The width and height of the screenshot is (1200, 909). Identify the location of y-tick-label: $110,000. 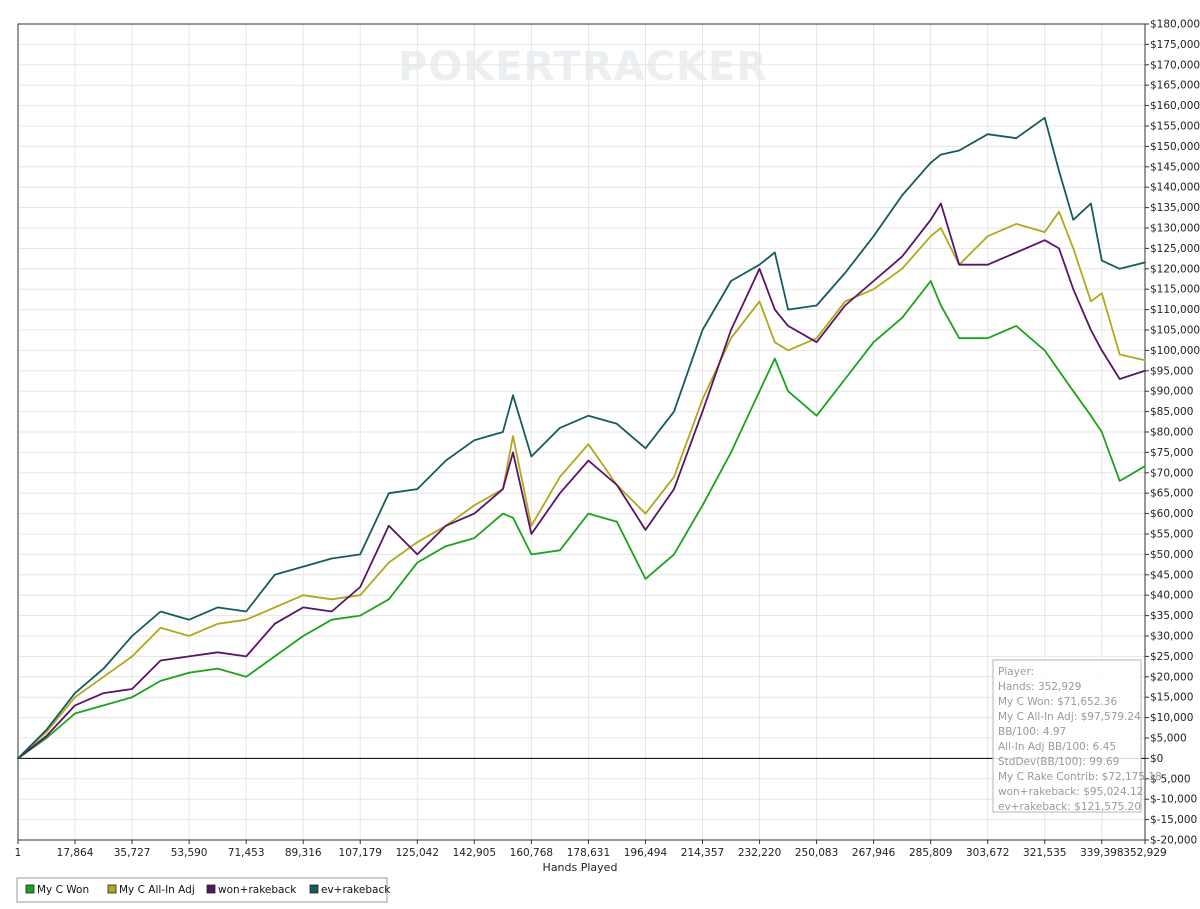
(1175, 310).